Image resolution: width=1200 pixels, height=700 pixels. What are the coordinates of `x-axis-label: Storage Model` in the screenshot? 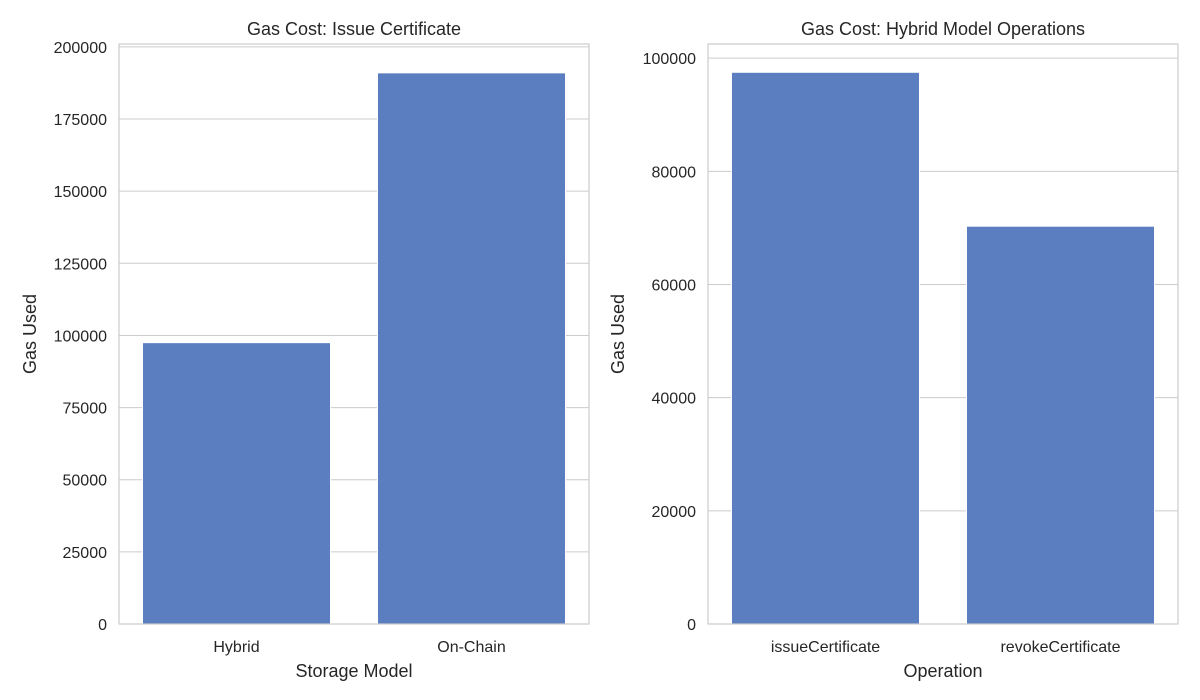 It's located at (353, 671).